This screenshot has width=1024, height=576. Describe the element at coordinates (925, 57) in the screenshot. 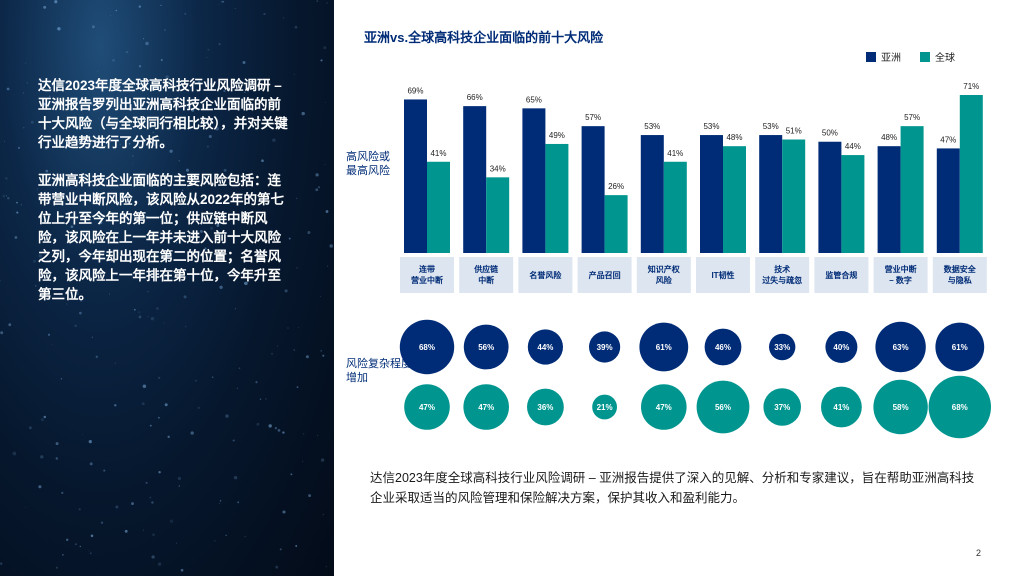

I see `legend-swatch-global` at that location.